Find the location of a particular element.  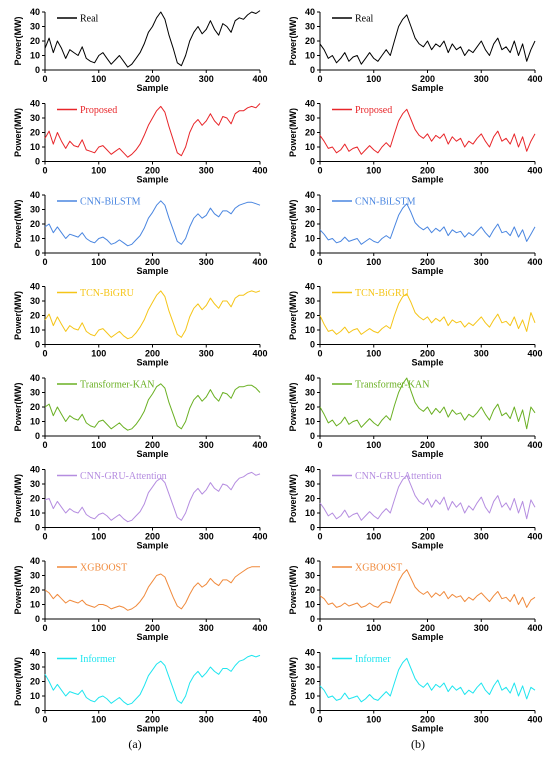

series-line-transformer-kan is located at coordinates (152, 407).